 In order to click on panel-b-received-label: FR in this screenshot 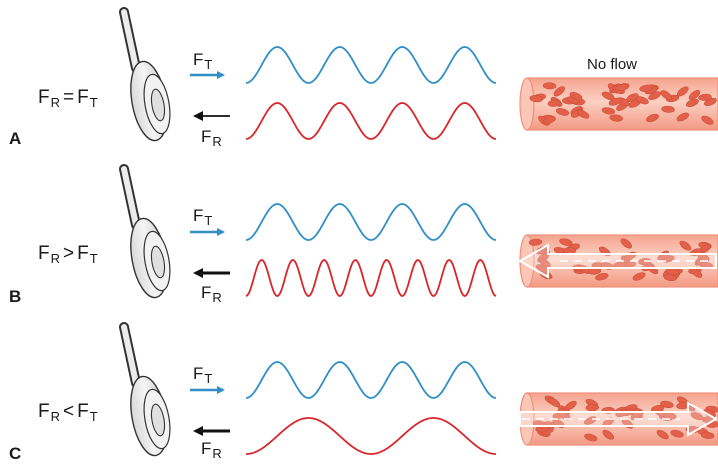, I will do `click(211, 294)`.